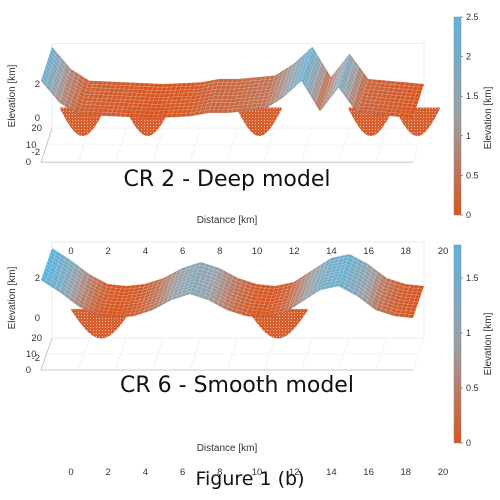  What do you see at coordinates (470, 116) in the screenshot?
I see `panel1-colorbar-ticks: 2.5 2 1.5 1 0.5 0` at bounding box center [470, 116].